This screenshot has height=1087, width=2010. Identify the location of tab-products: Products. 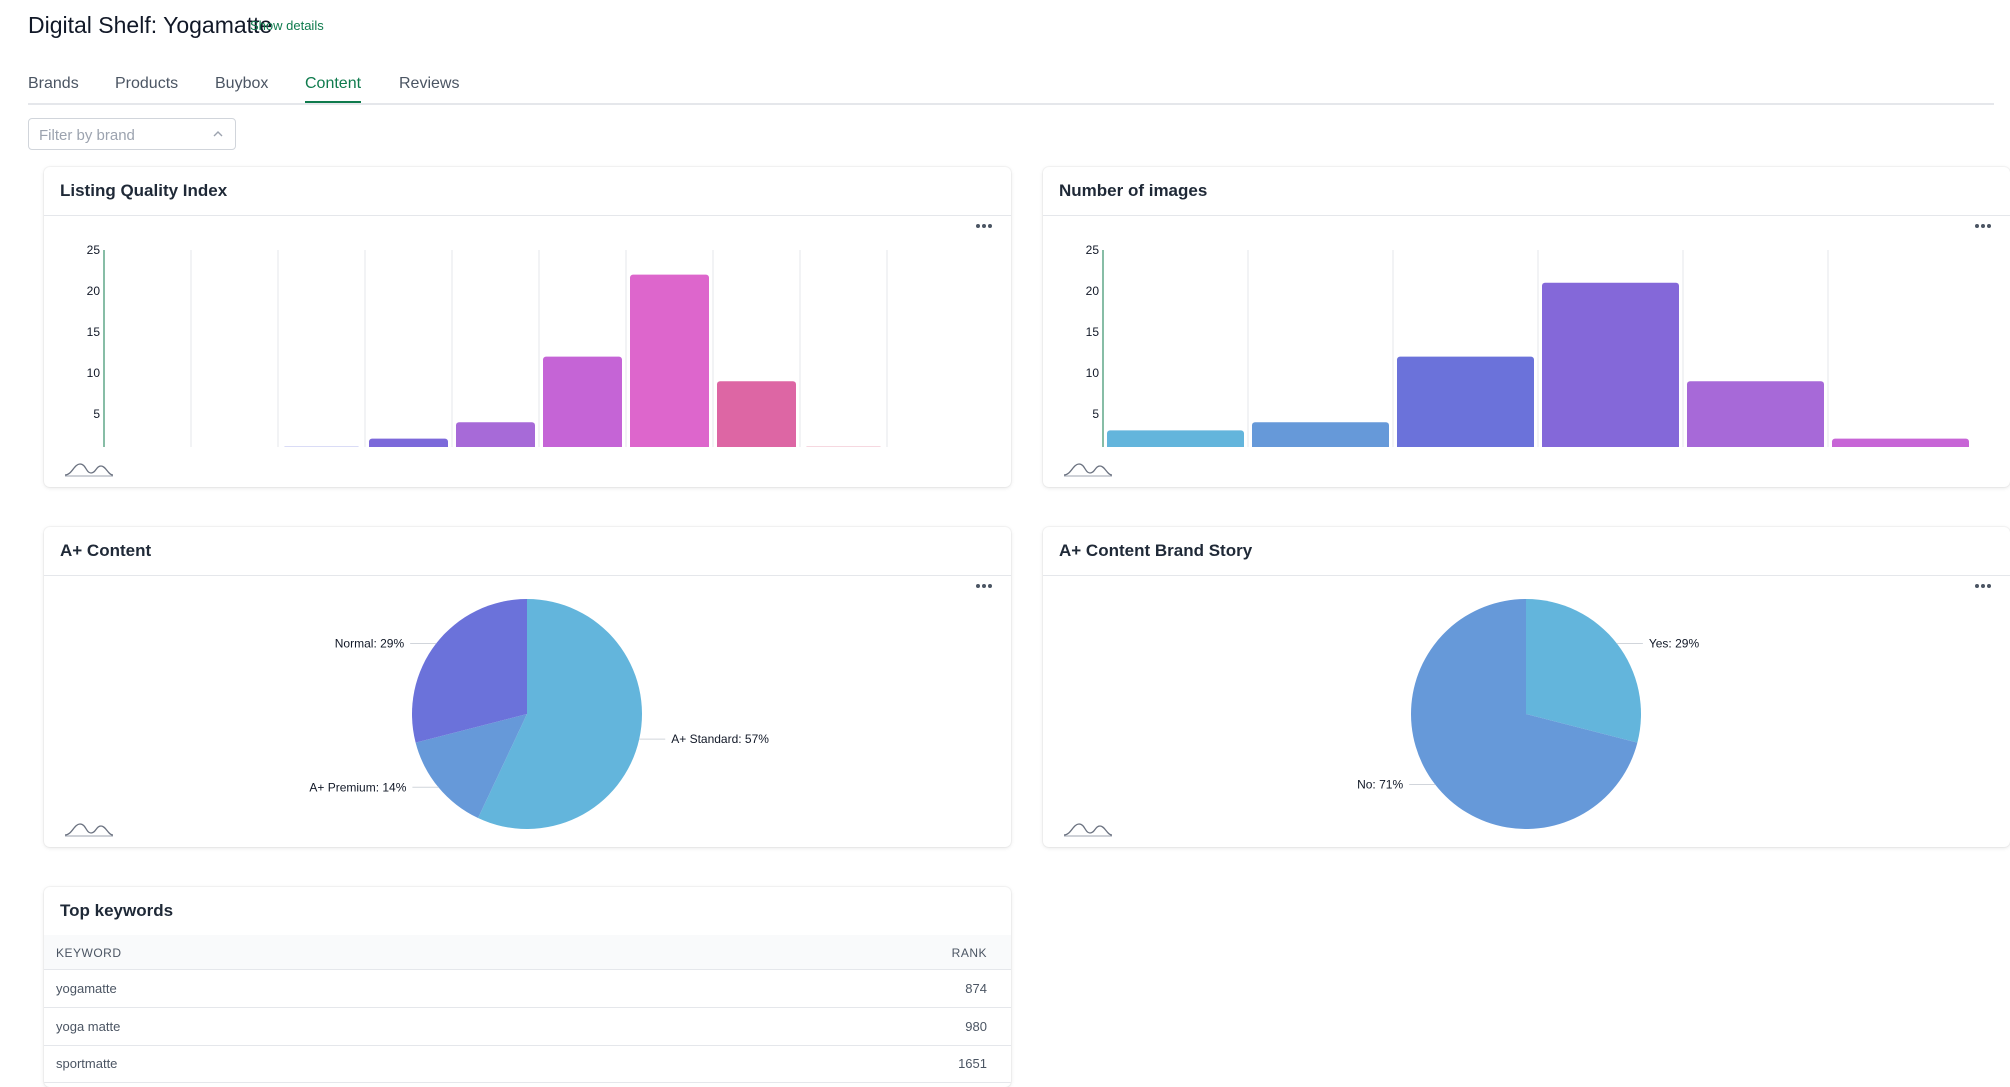
(146, 88).